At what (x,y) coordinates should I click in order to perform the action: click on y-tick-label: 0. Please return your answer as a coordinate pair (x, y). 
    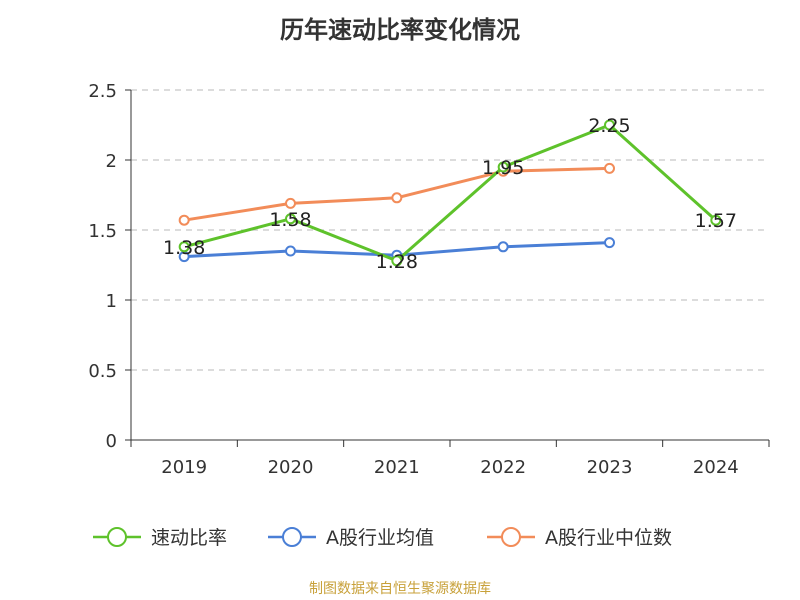
    Looking at the image, I should click on (111, 441).